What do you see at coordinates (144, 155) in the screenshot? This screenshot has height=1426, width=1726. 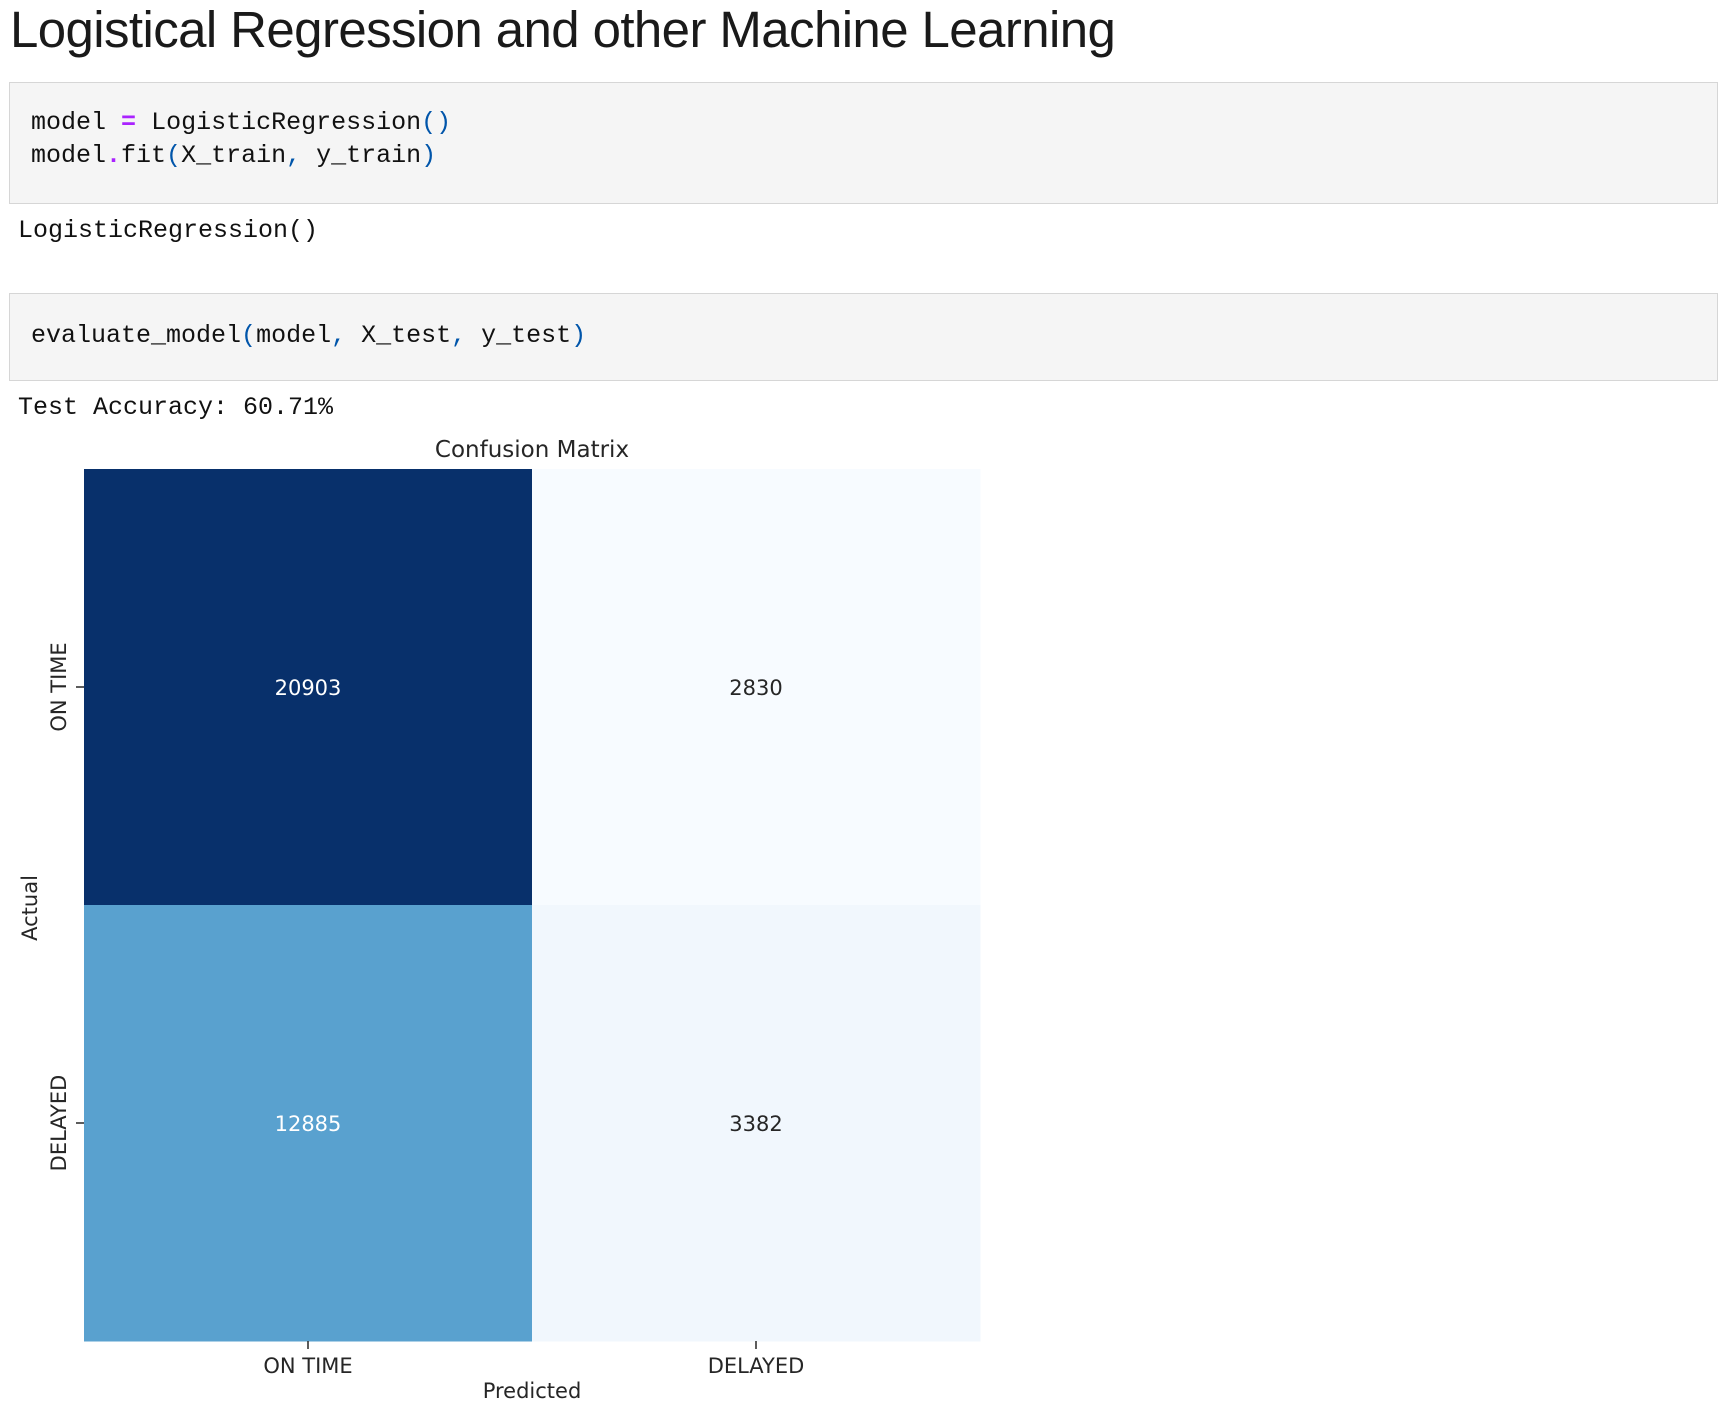 I see `code-token: fit` at bounding box center [144, 155].